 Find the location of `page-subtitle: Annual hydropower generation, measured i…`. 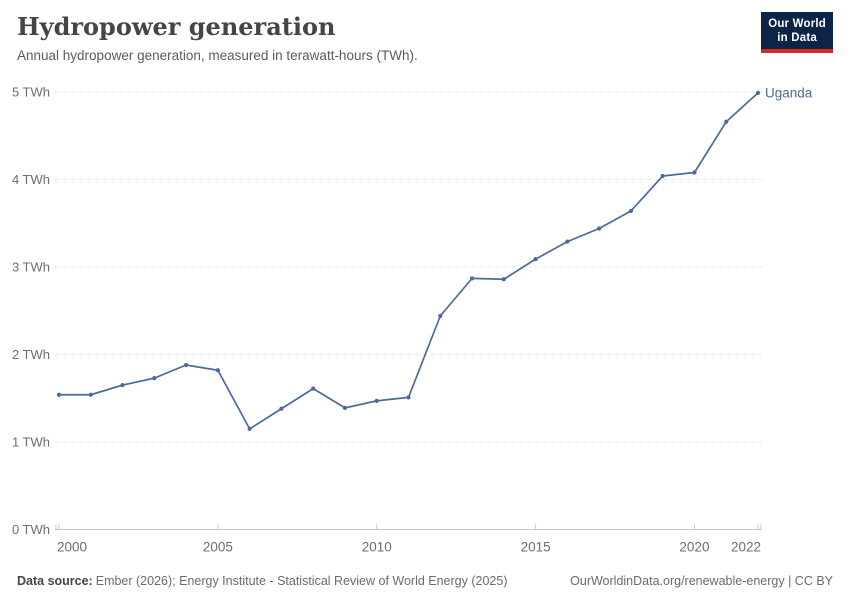

page-subtitle: Annual hydropower generation, measured i… is located at coordinates (217, 55).